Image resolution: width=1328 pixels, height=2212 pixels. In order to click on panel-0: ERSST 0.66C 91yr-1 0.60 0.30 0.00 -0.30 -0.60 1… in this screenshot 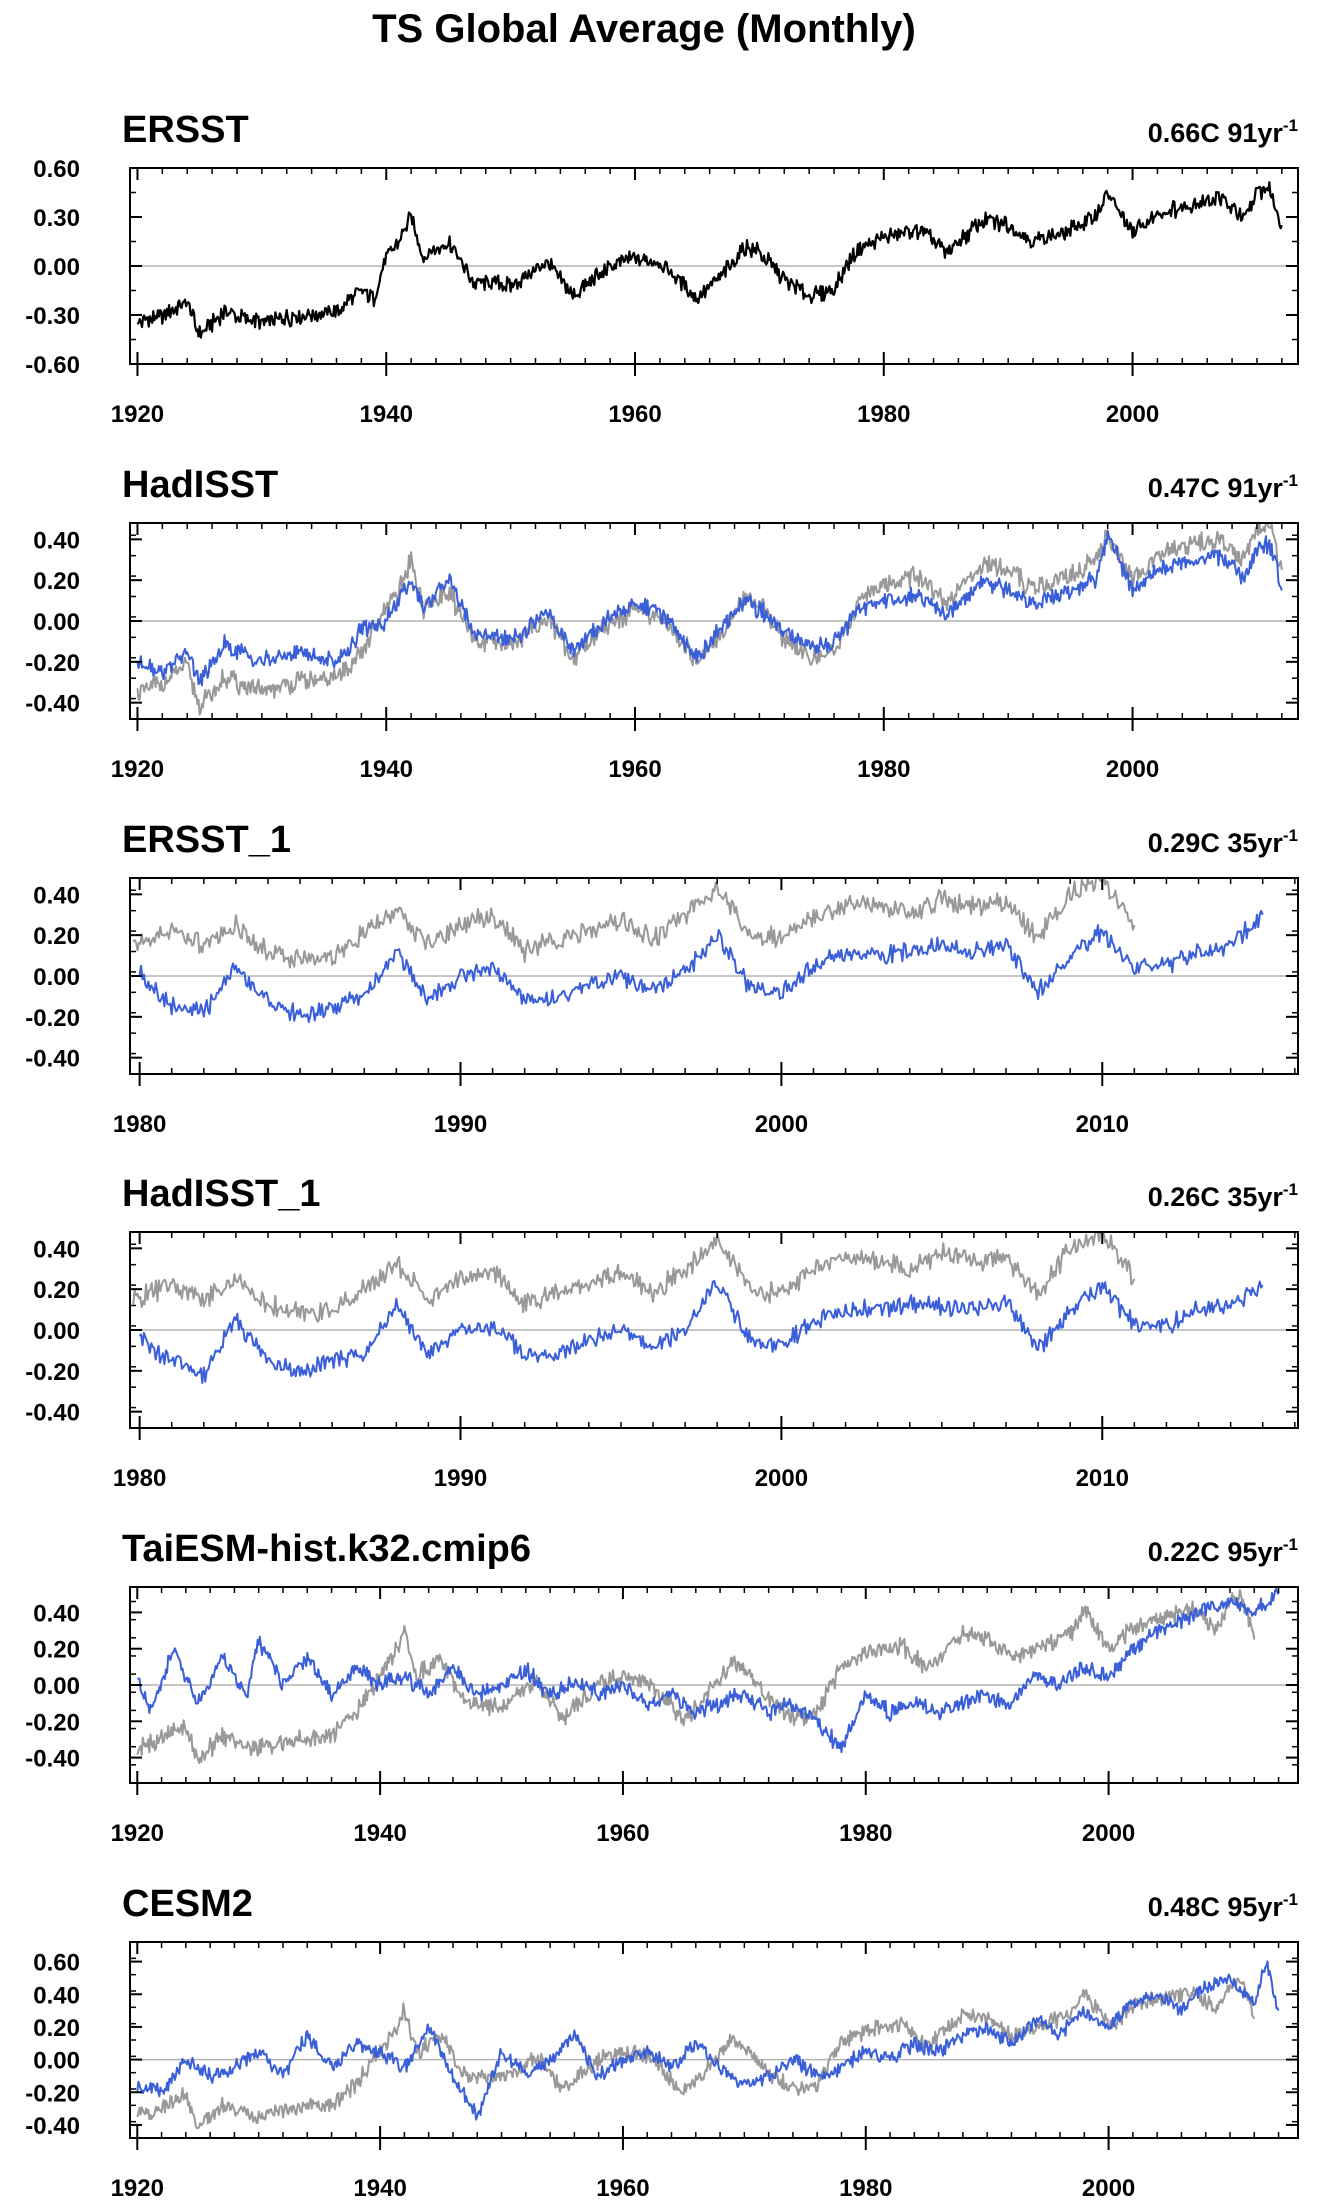, I will do `click(662, 268)`.